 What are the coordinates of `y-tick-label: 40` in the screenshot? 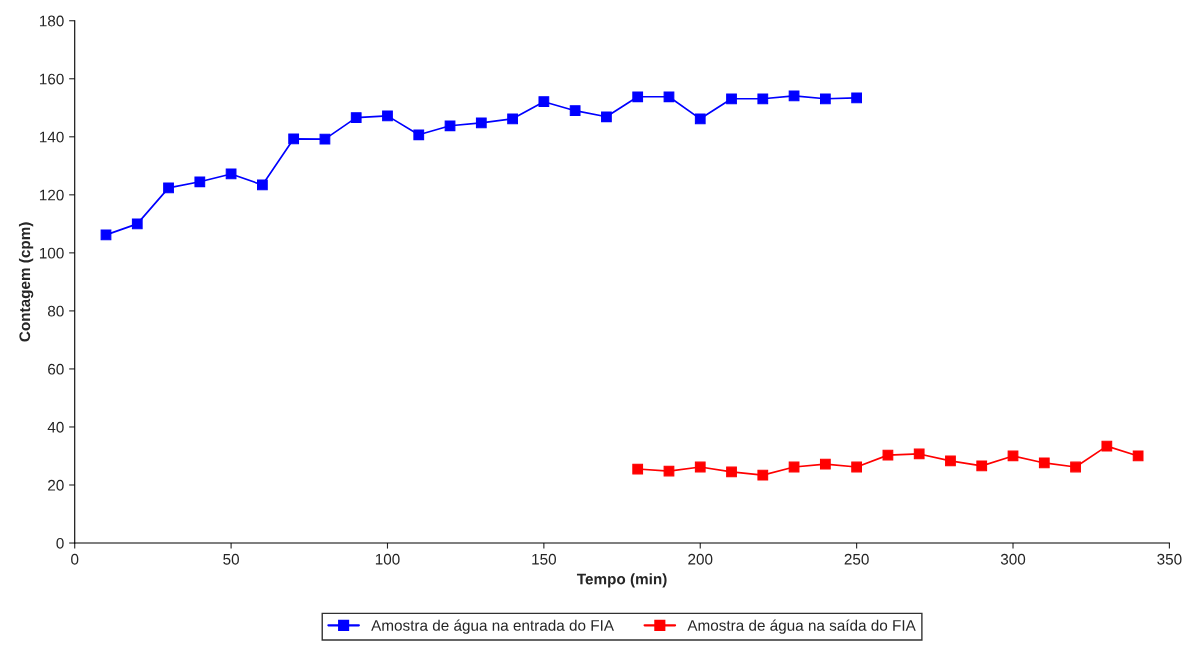 It's located at (55, 427).